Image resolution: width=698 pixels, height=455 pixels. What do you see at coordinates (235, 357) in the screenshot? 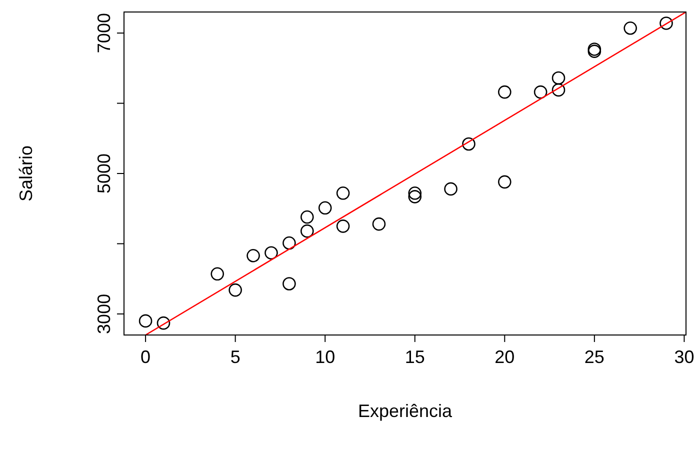
I see `x-tick-label: 5` at bounding box center [235, 357].